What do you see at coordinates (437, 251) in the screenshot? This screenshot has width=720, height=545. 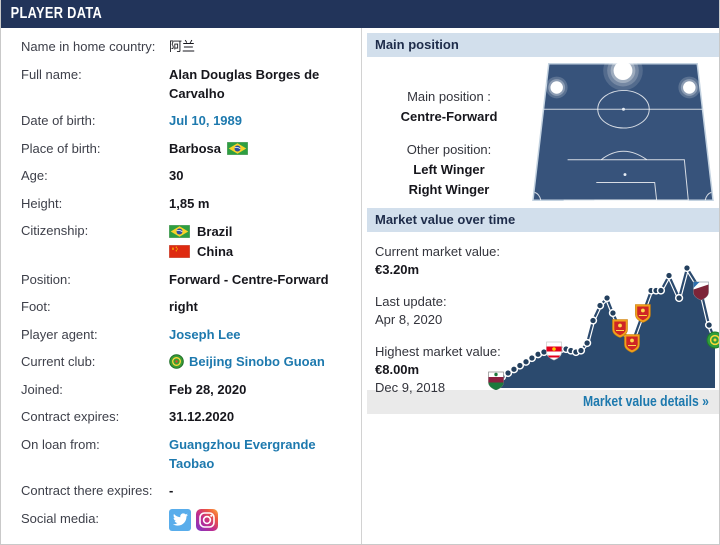 I see `current-market-value-label: Current market value:` at bounding box center [437, 251].